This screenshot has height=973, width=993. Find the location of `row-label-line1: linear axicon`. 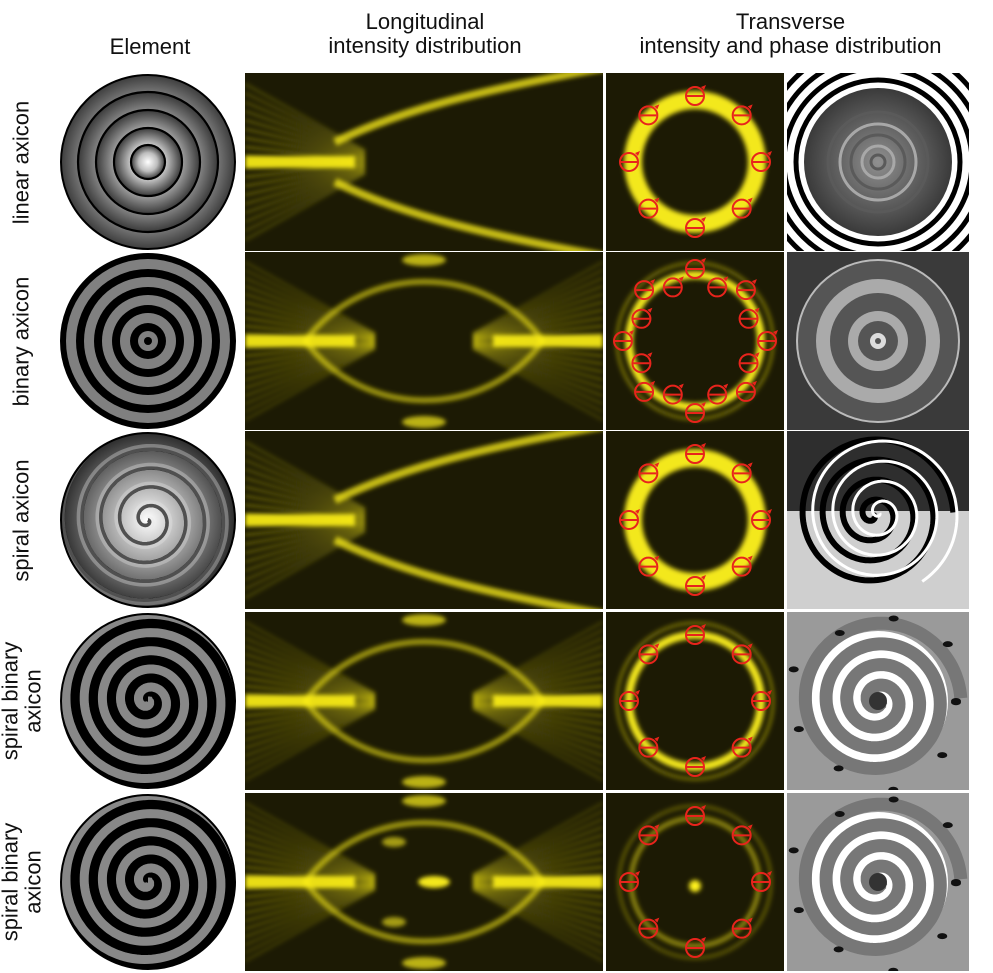

row-label-line1: linear axicon is located at coordinates (21, 162).